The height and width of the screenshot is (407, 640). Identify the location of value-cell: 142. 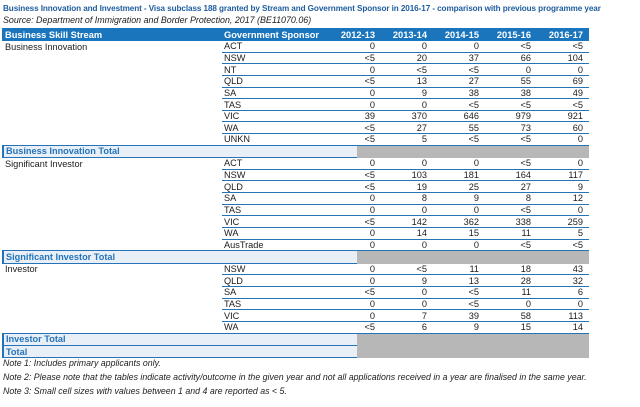
(419, 221).